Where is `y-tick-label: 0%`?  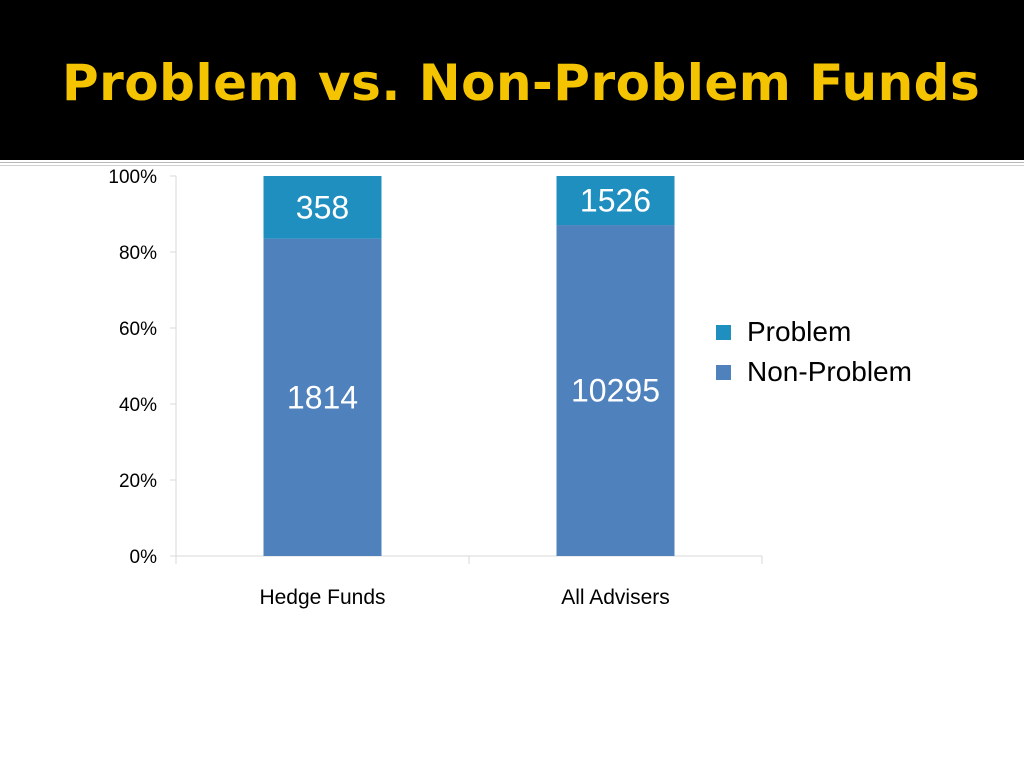
y-tick-label: 0% is located at coordinates (144, 557).